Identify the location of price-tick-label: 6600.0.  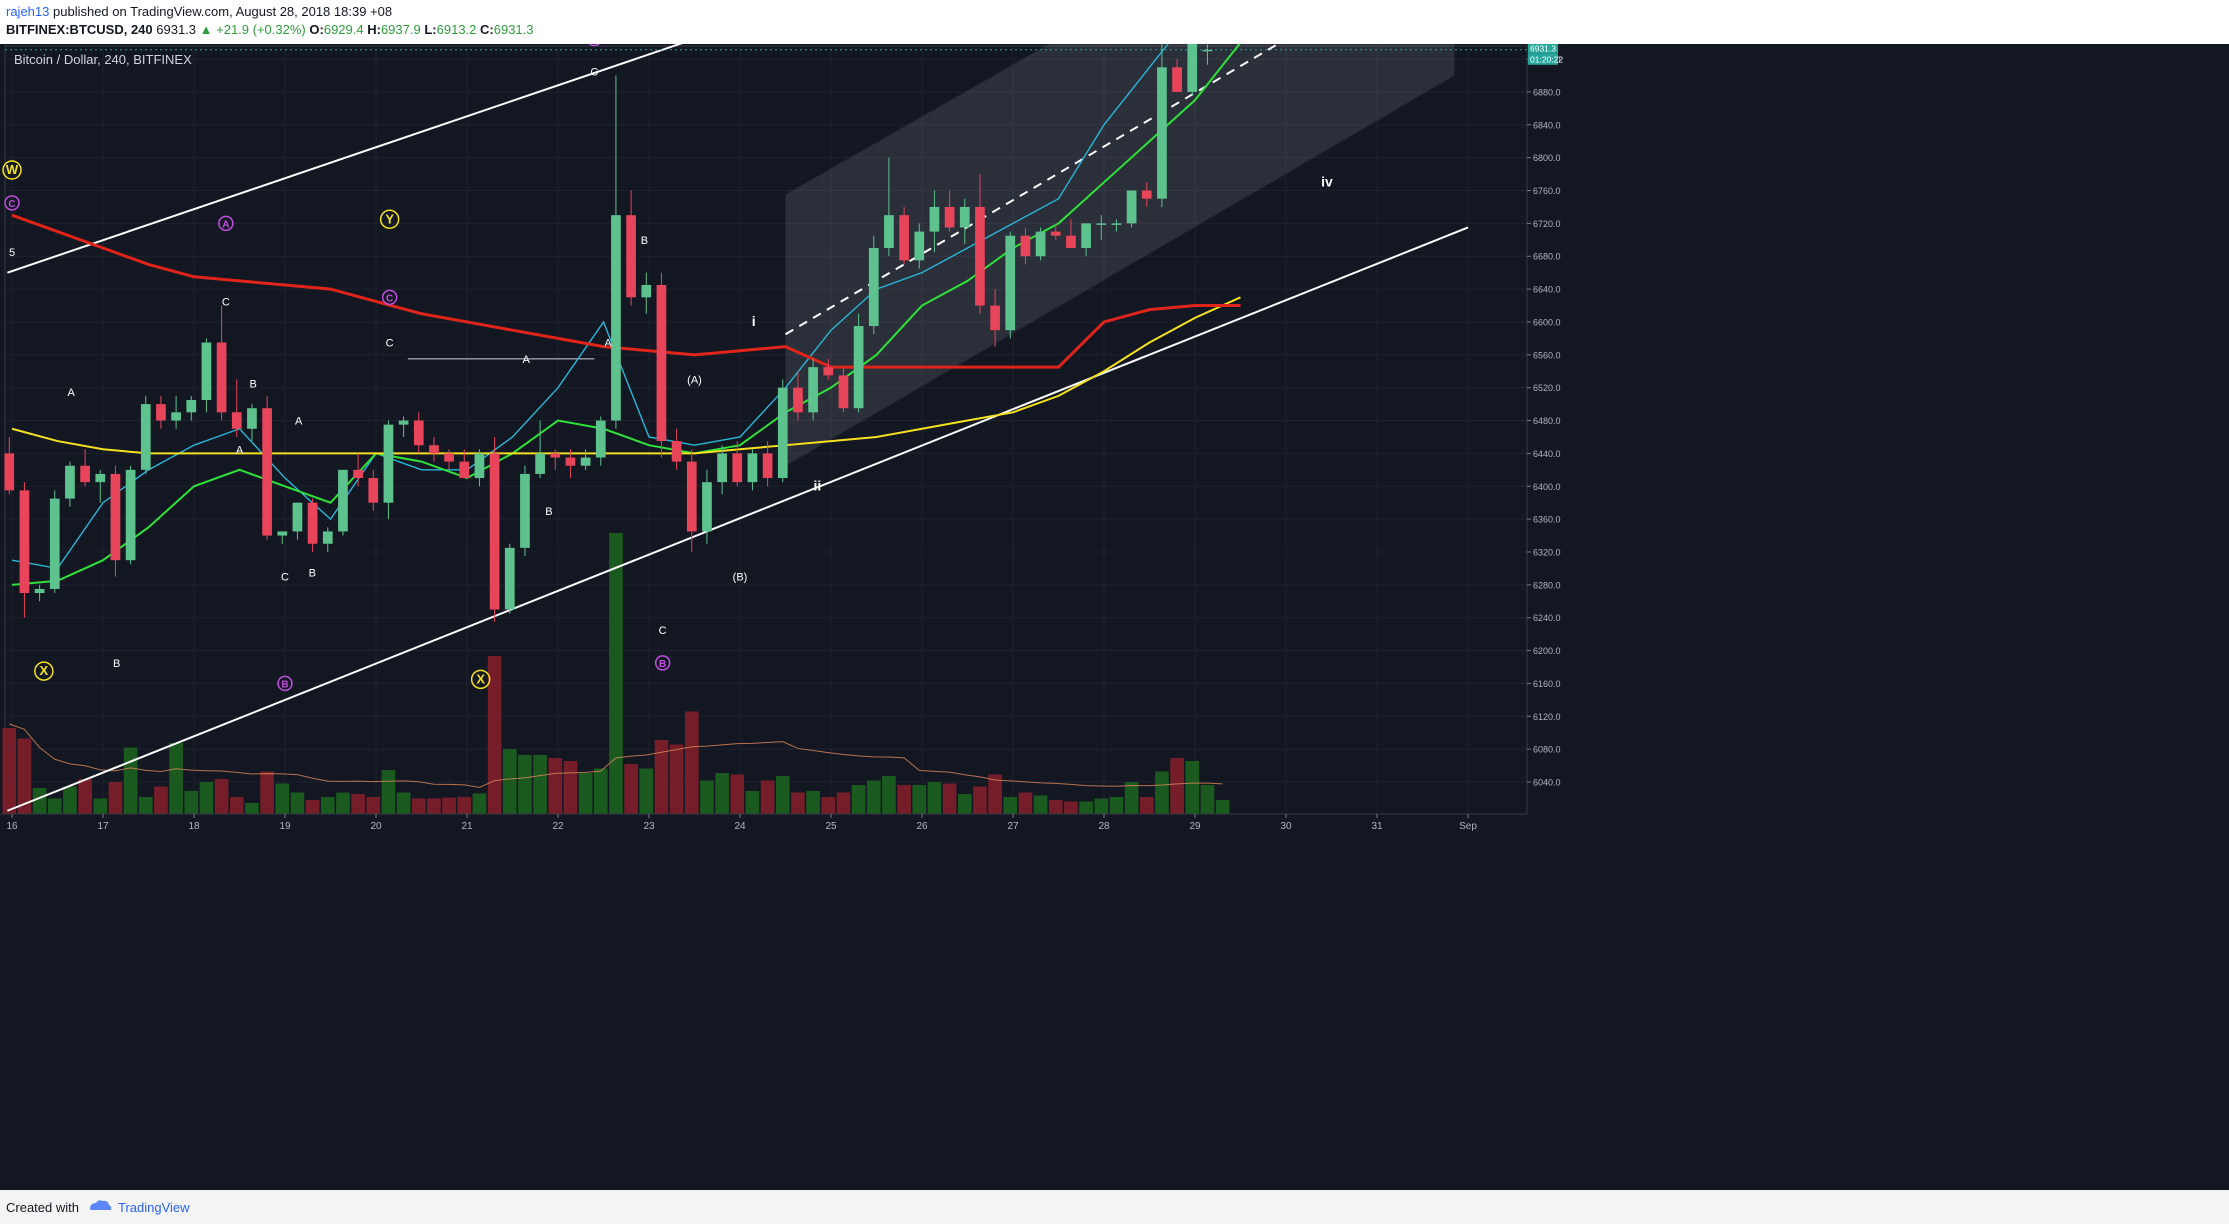
(1547, 322).